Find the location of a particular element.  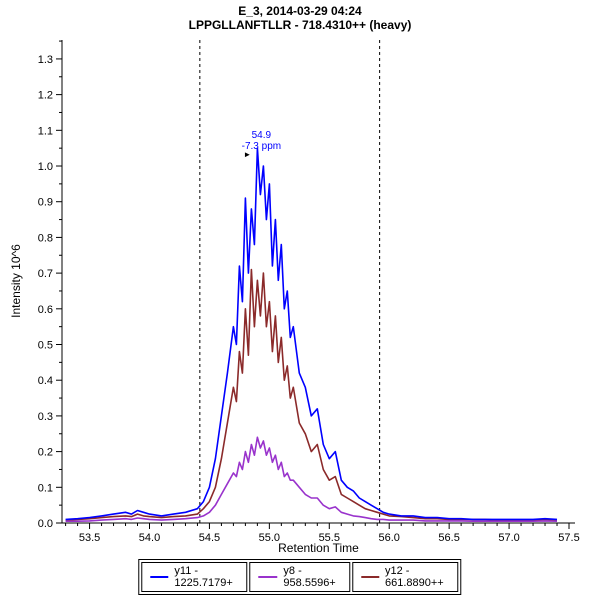

series-line-y8 is located at coordinates (311, 479).